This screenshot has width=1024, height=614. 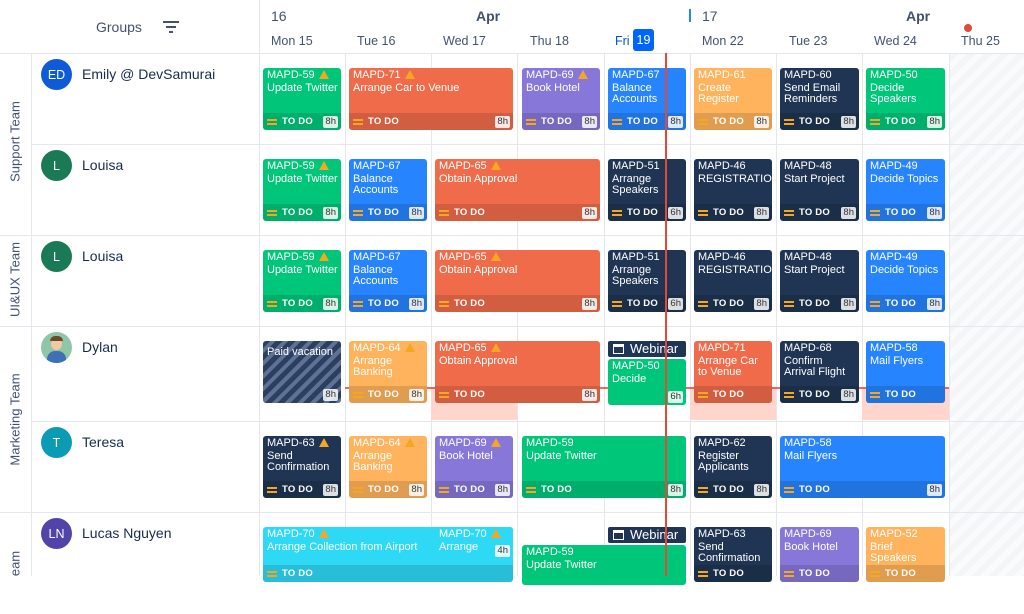 What do you see at coordinates (862, 467) in the screenshot?
I see `task-card: MAPD-58 Mail Flyers TO DO 8h` at bounding box center [862, 467].